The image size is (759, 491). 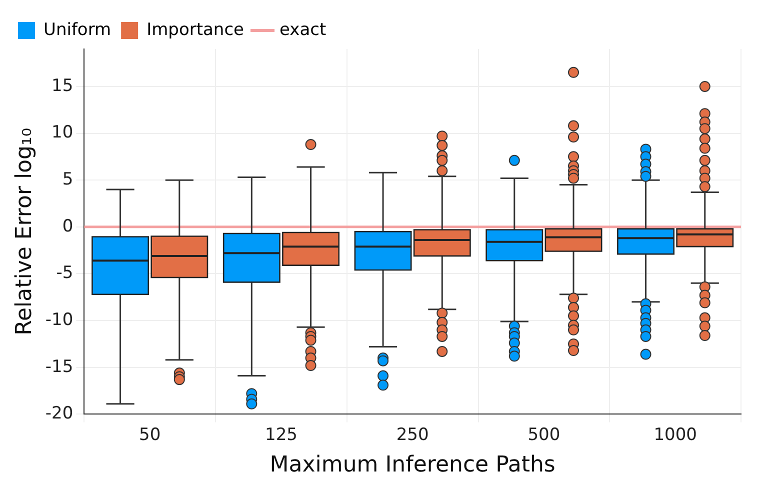 I want to click on legend-label: exact, so click(x=302, y=30).